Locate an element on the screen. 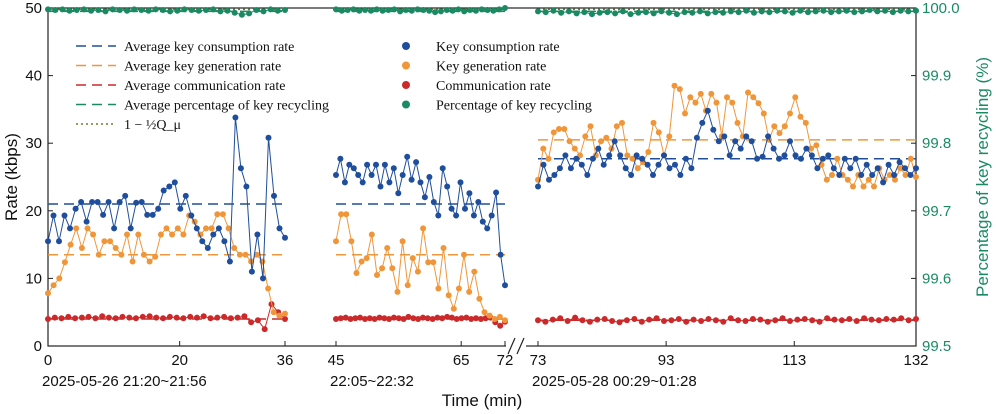 Image resolution: width=996 pixels, height=414 pixels. left-tick-label: 0 is located at coordinates (38, 346).